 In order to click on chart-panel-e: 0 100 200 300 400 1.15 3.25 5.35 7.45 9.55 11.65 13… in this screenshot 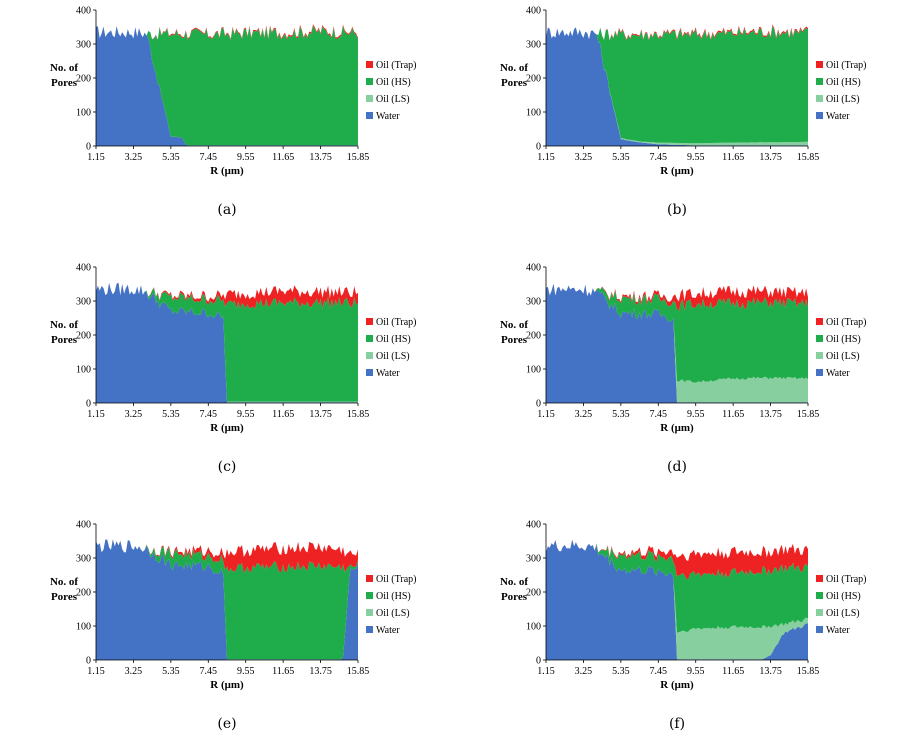, I will do `click(233, 626)`.